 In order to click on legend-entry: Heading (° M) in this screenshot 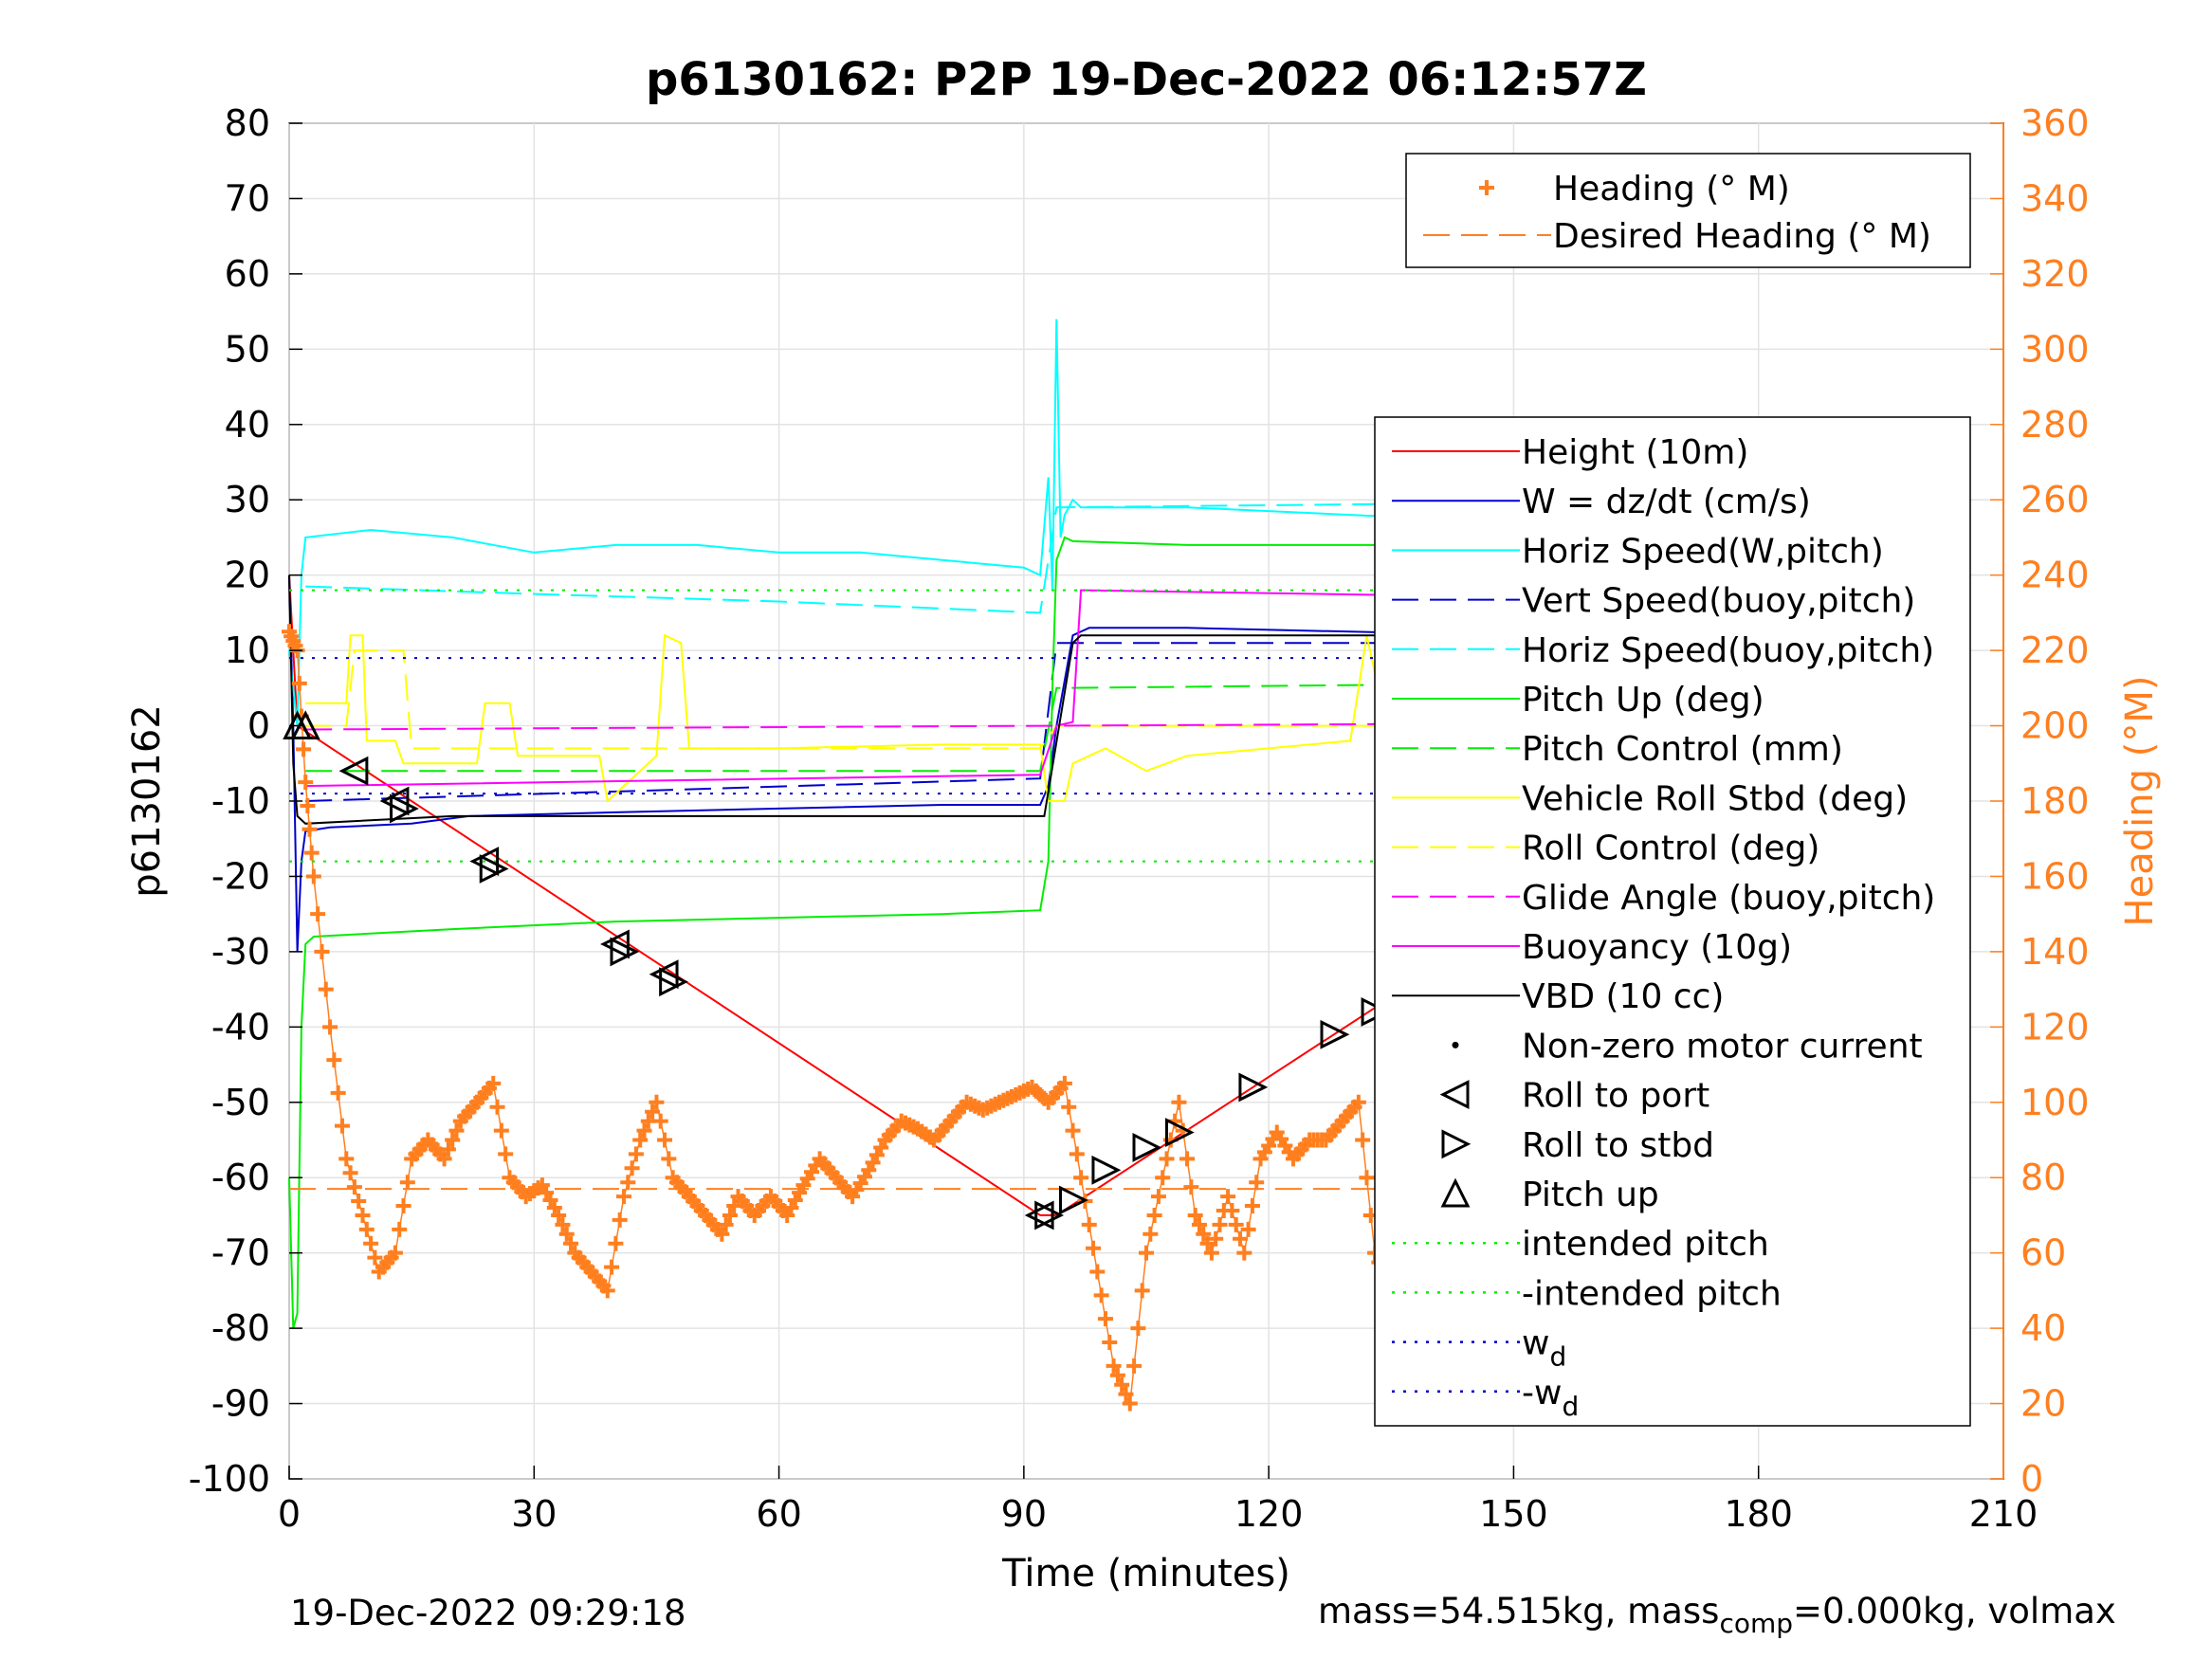, I will do `click(1671, 189)`.